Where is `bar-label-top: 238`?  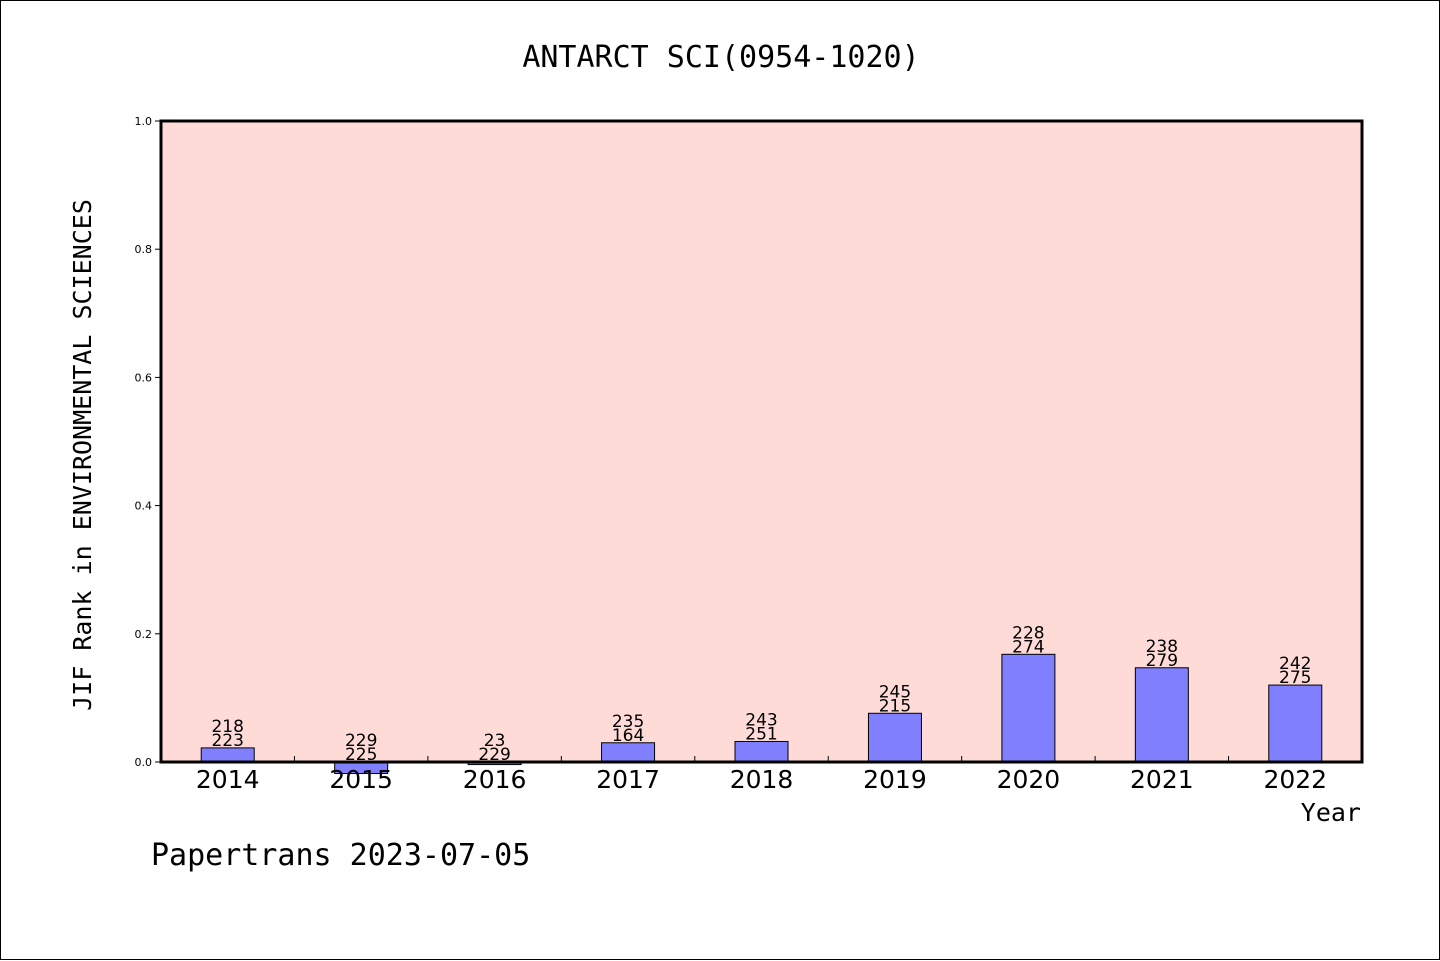
bar-label-top: 238 is located at coordinates (1162, 647).